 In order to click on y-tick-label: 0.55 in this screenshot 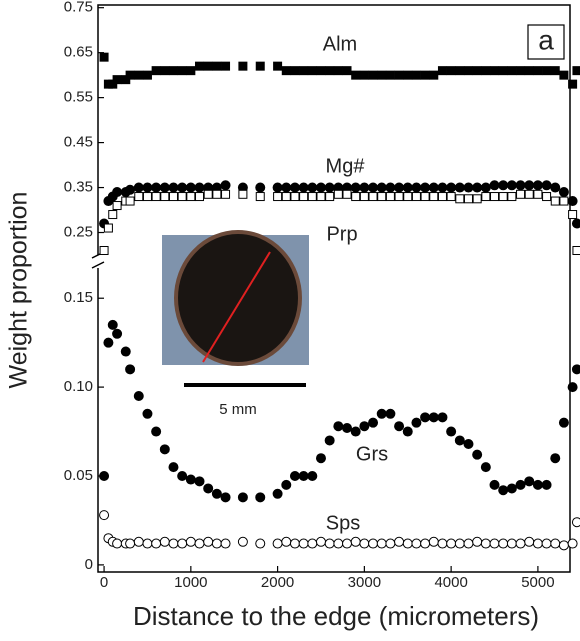, I will do `click(78, 97)`.